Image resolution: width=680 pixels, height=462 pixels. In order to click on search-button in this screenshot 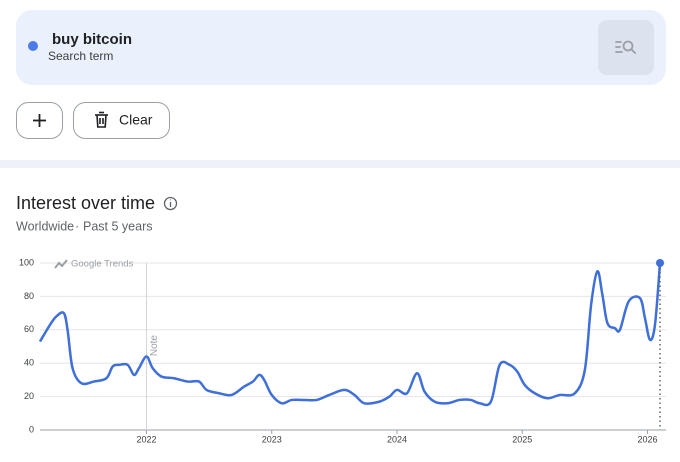, I will do `click(626, 47)`.